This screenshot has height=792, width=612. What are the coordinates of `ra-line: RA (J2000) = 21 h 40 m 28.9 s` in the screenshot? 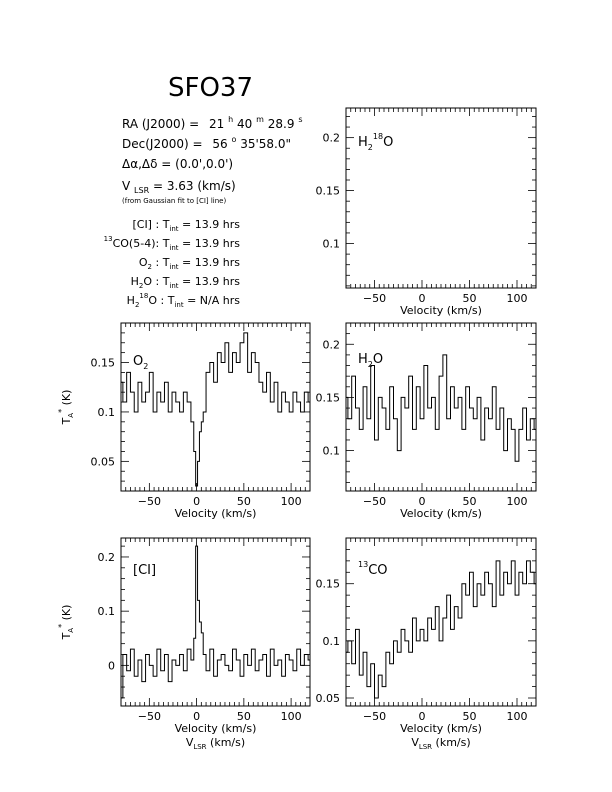 It's located at (212, 121).